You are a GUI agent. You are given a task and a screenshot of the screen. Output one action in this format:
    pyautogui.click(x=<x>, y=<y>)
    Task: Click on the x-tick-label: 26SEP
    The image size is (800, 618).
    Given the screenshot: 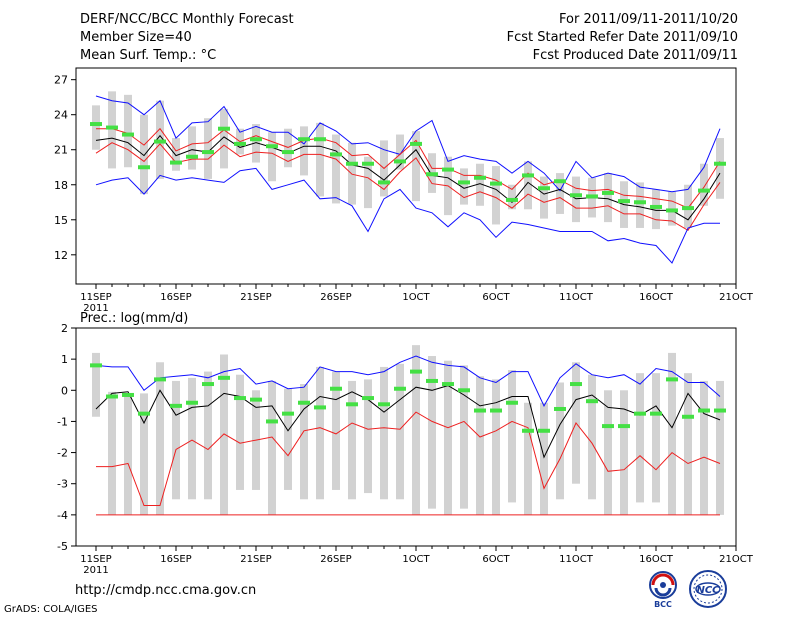 What is the action you would take?
    pyautogui.click(x=335, y=559)
    